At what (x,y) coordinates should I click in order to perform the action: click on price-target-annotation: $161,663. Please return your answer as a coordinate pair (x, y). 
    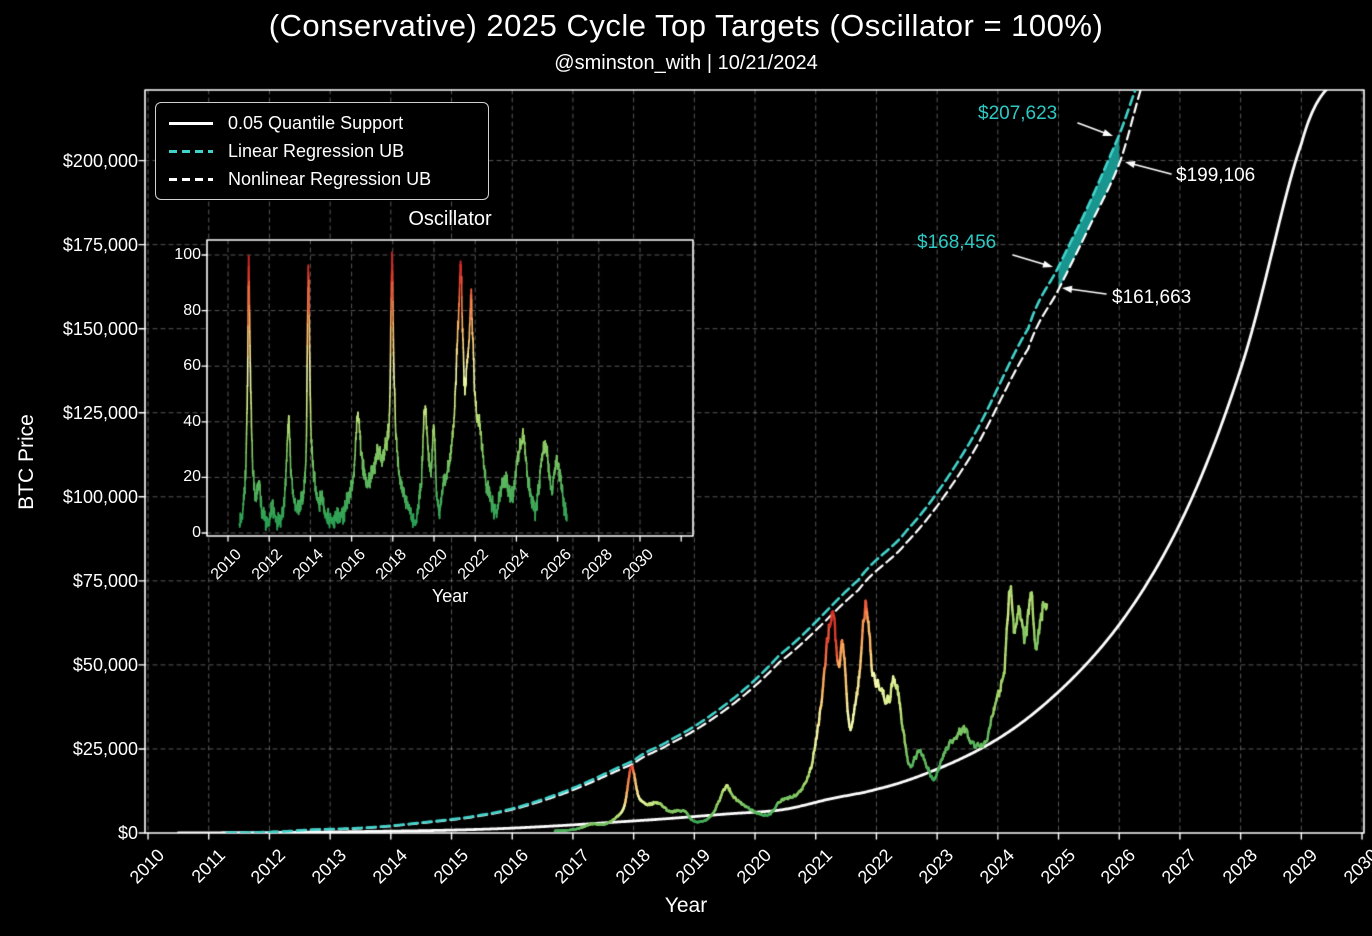
    Looking at the image, I should click on (1152, 297).